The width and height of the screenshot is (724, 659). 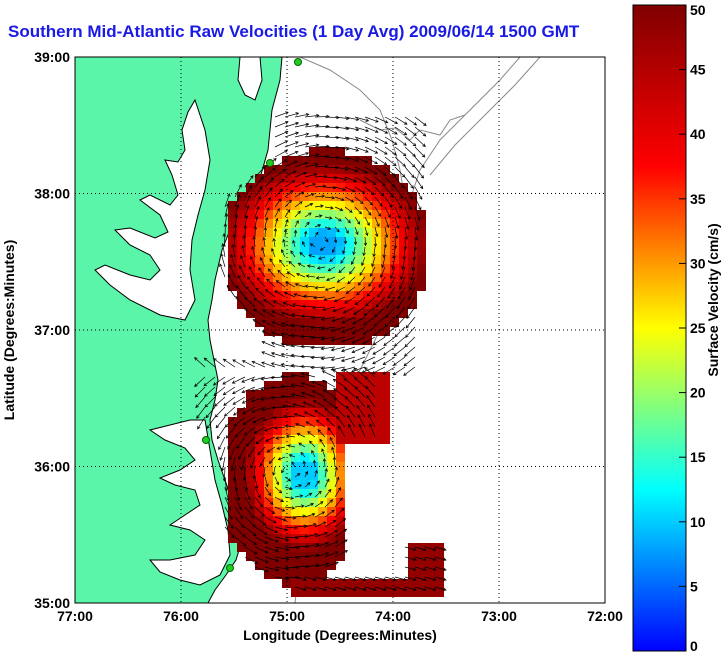 I want to click on colorbar-tick-label: 15, so click(x=698, y=457).